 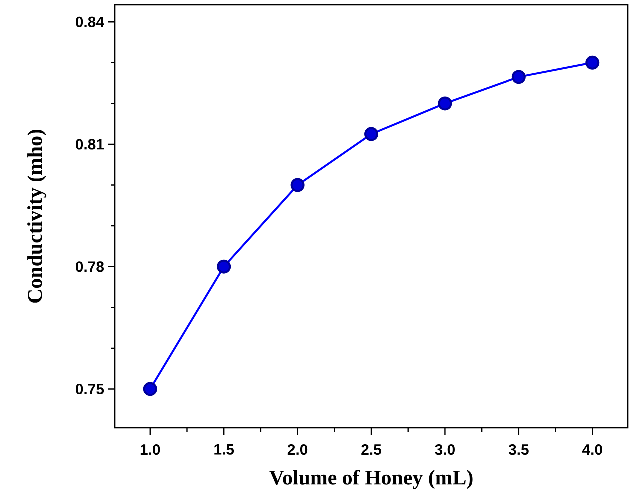 What do you see at coordinates (371, 480) in the screenshot?
I see `x-axis-title: Volume of Honey (mL)` at bounding box center [371, 480].